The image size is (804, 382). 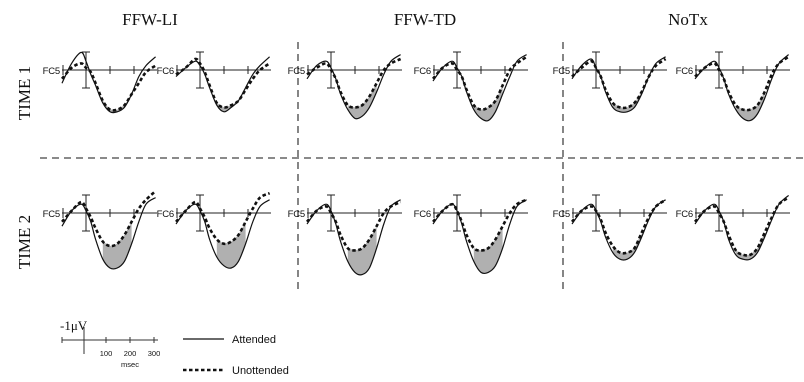 I want to click on panel-time-2-ffw-li-fc6: FC6, so click(x=214, y=230).